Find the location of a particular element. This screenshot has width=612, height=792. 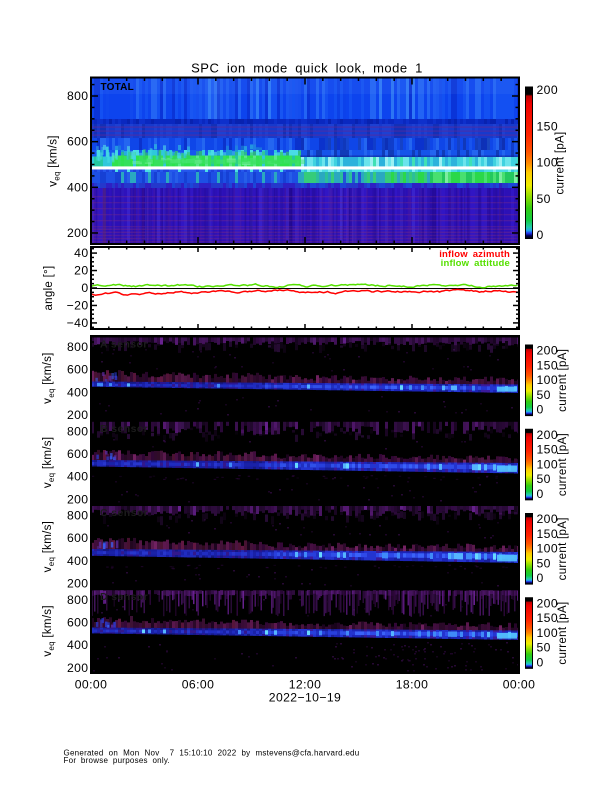

svg-text: 12:00 is located at coordinates (305, 685).